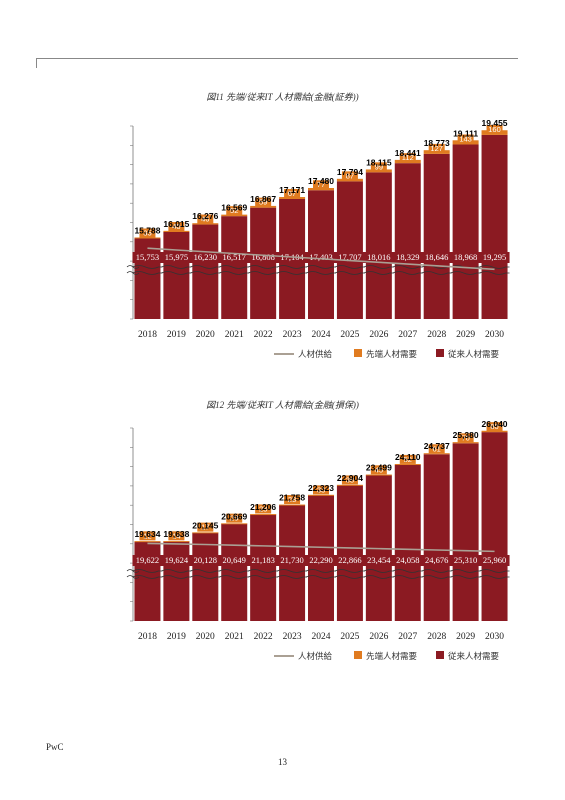 This screenshot has width=565, height=800. I want to click on advanced-value-label: 70, so click(465, 437).